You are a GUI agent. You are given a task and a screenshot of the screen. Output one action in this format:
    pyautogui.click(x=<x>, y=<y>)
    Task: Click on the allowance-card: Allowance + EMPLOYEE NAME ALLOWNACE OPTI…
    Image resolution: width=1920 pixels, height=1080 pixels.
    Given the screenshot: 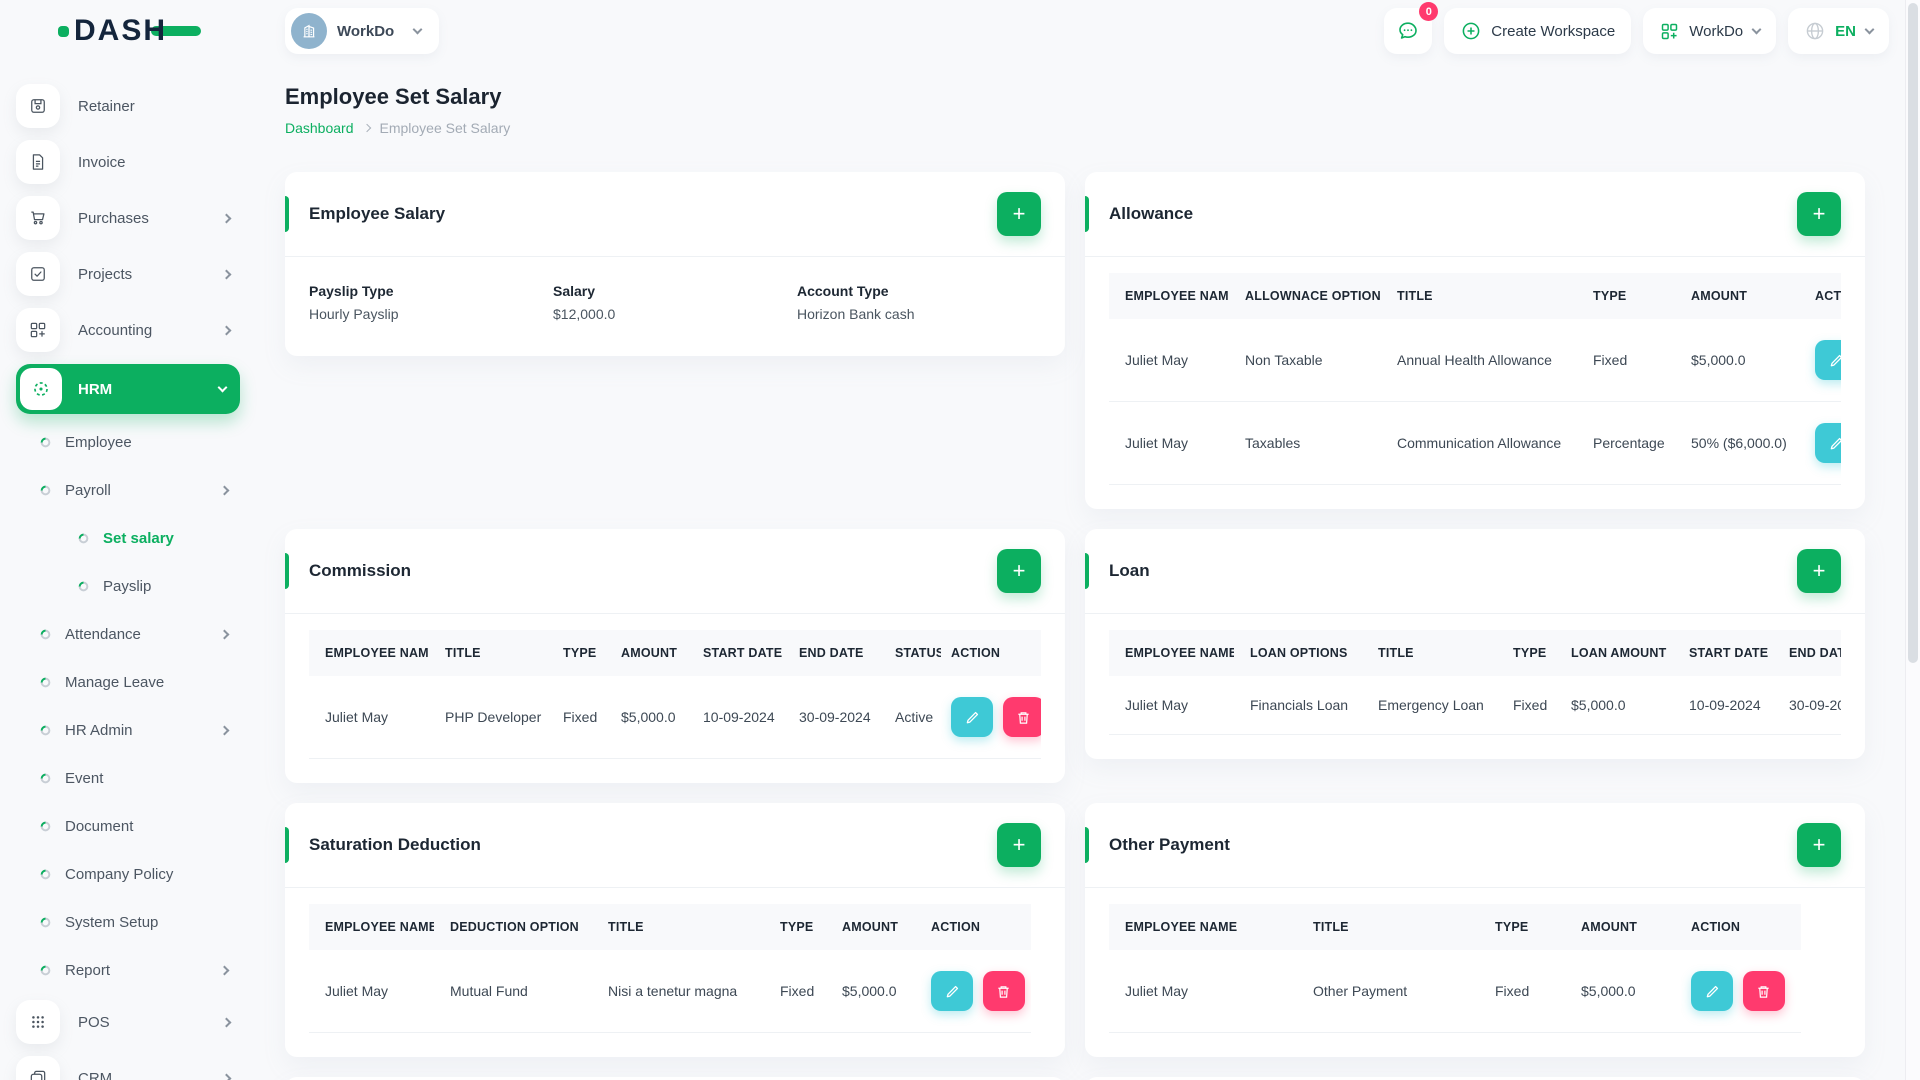 What is the action you would take?
    pyautogui.click(x=1475, y=340)
    